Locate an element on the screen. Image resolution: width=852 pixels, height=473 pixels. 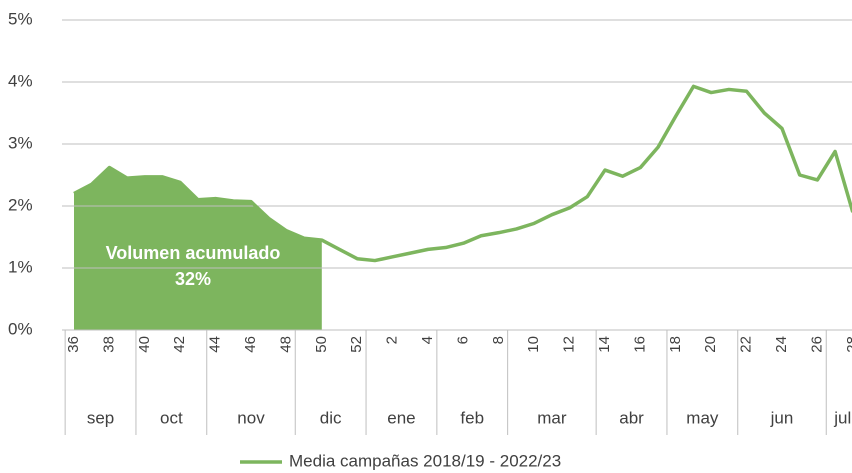
x-tick-label: 6 is located at coordinates (462, 340).